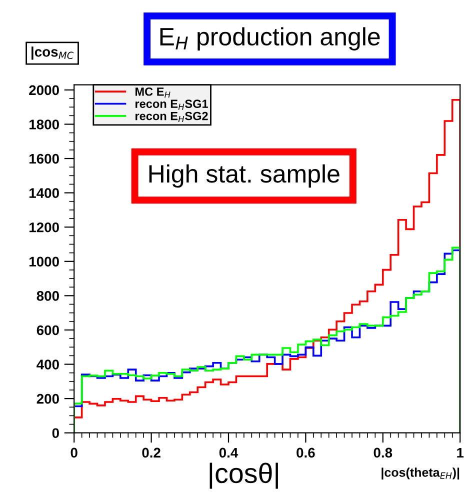 The width and height of the screenshot is (469, 493). I want to click on text: |cosθ|, so click(244, 475).